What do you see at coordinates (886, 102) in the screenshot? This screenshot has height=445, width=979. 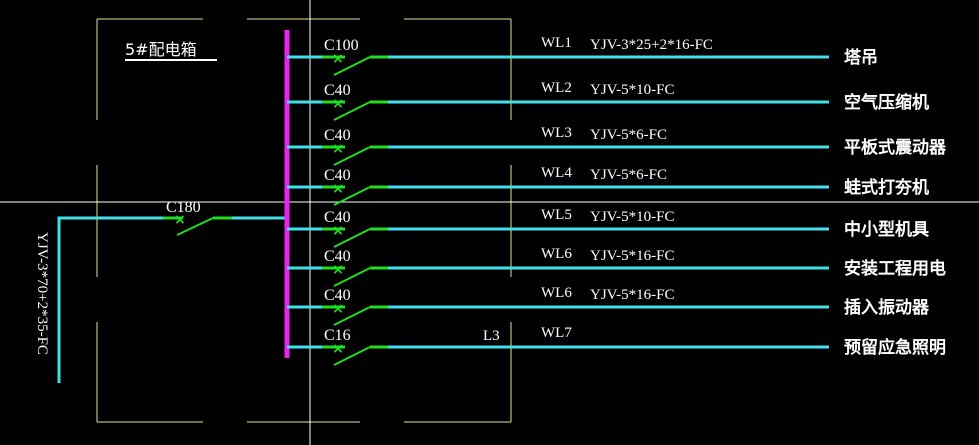 I see `load-name: 空气压缩机` at bounding box center [886, 102].